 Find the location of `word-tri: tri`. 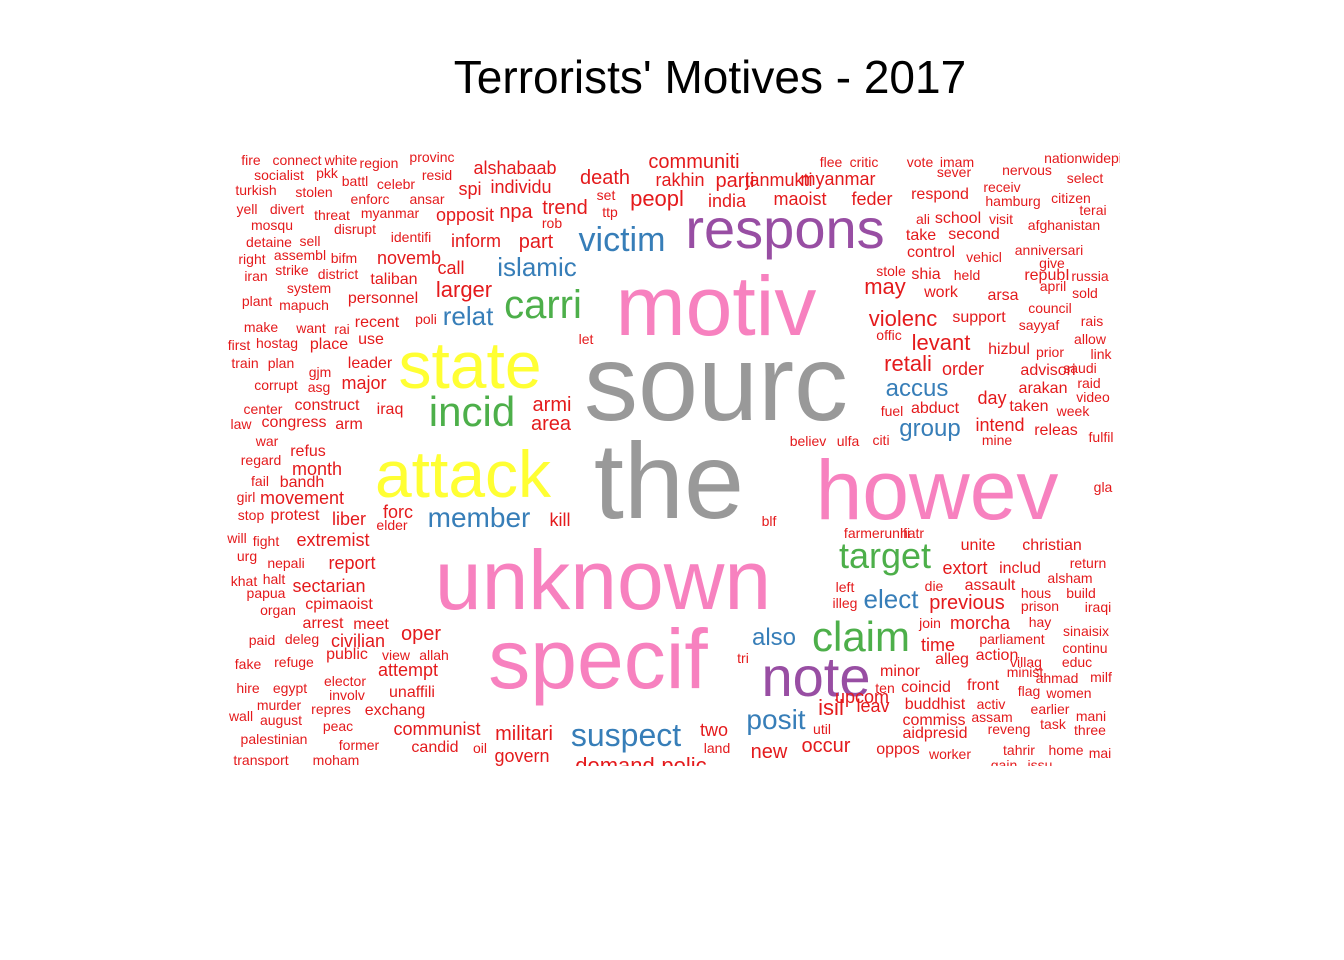

word-tri: tri is located at coordinates (743, 658).